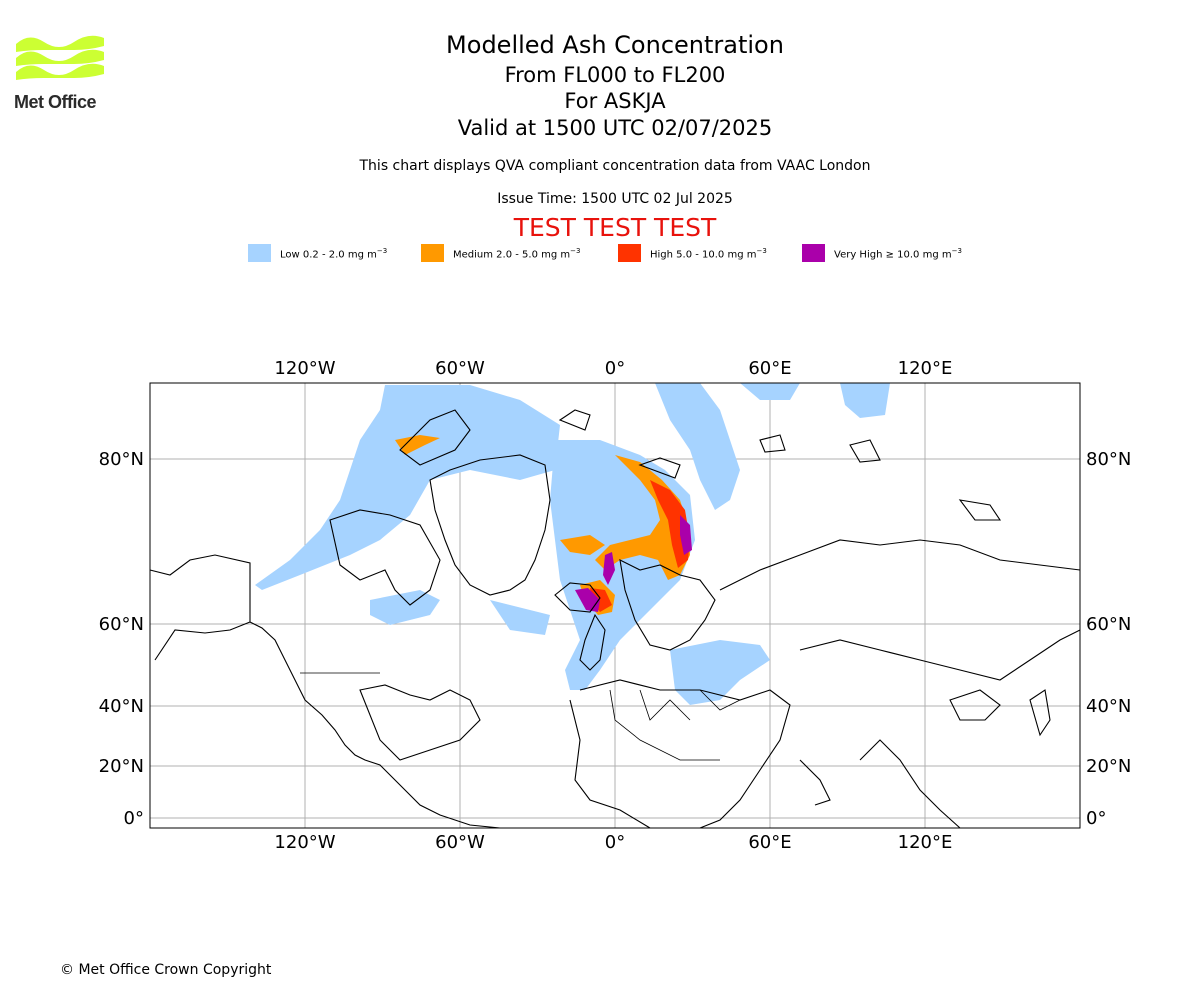  I want to click on lon-label-60w-bottom: 60°W, so click(460, 841).